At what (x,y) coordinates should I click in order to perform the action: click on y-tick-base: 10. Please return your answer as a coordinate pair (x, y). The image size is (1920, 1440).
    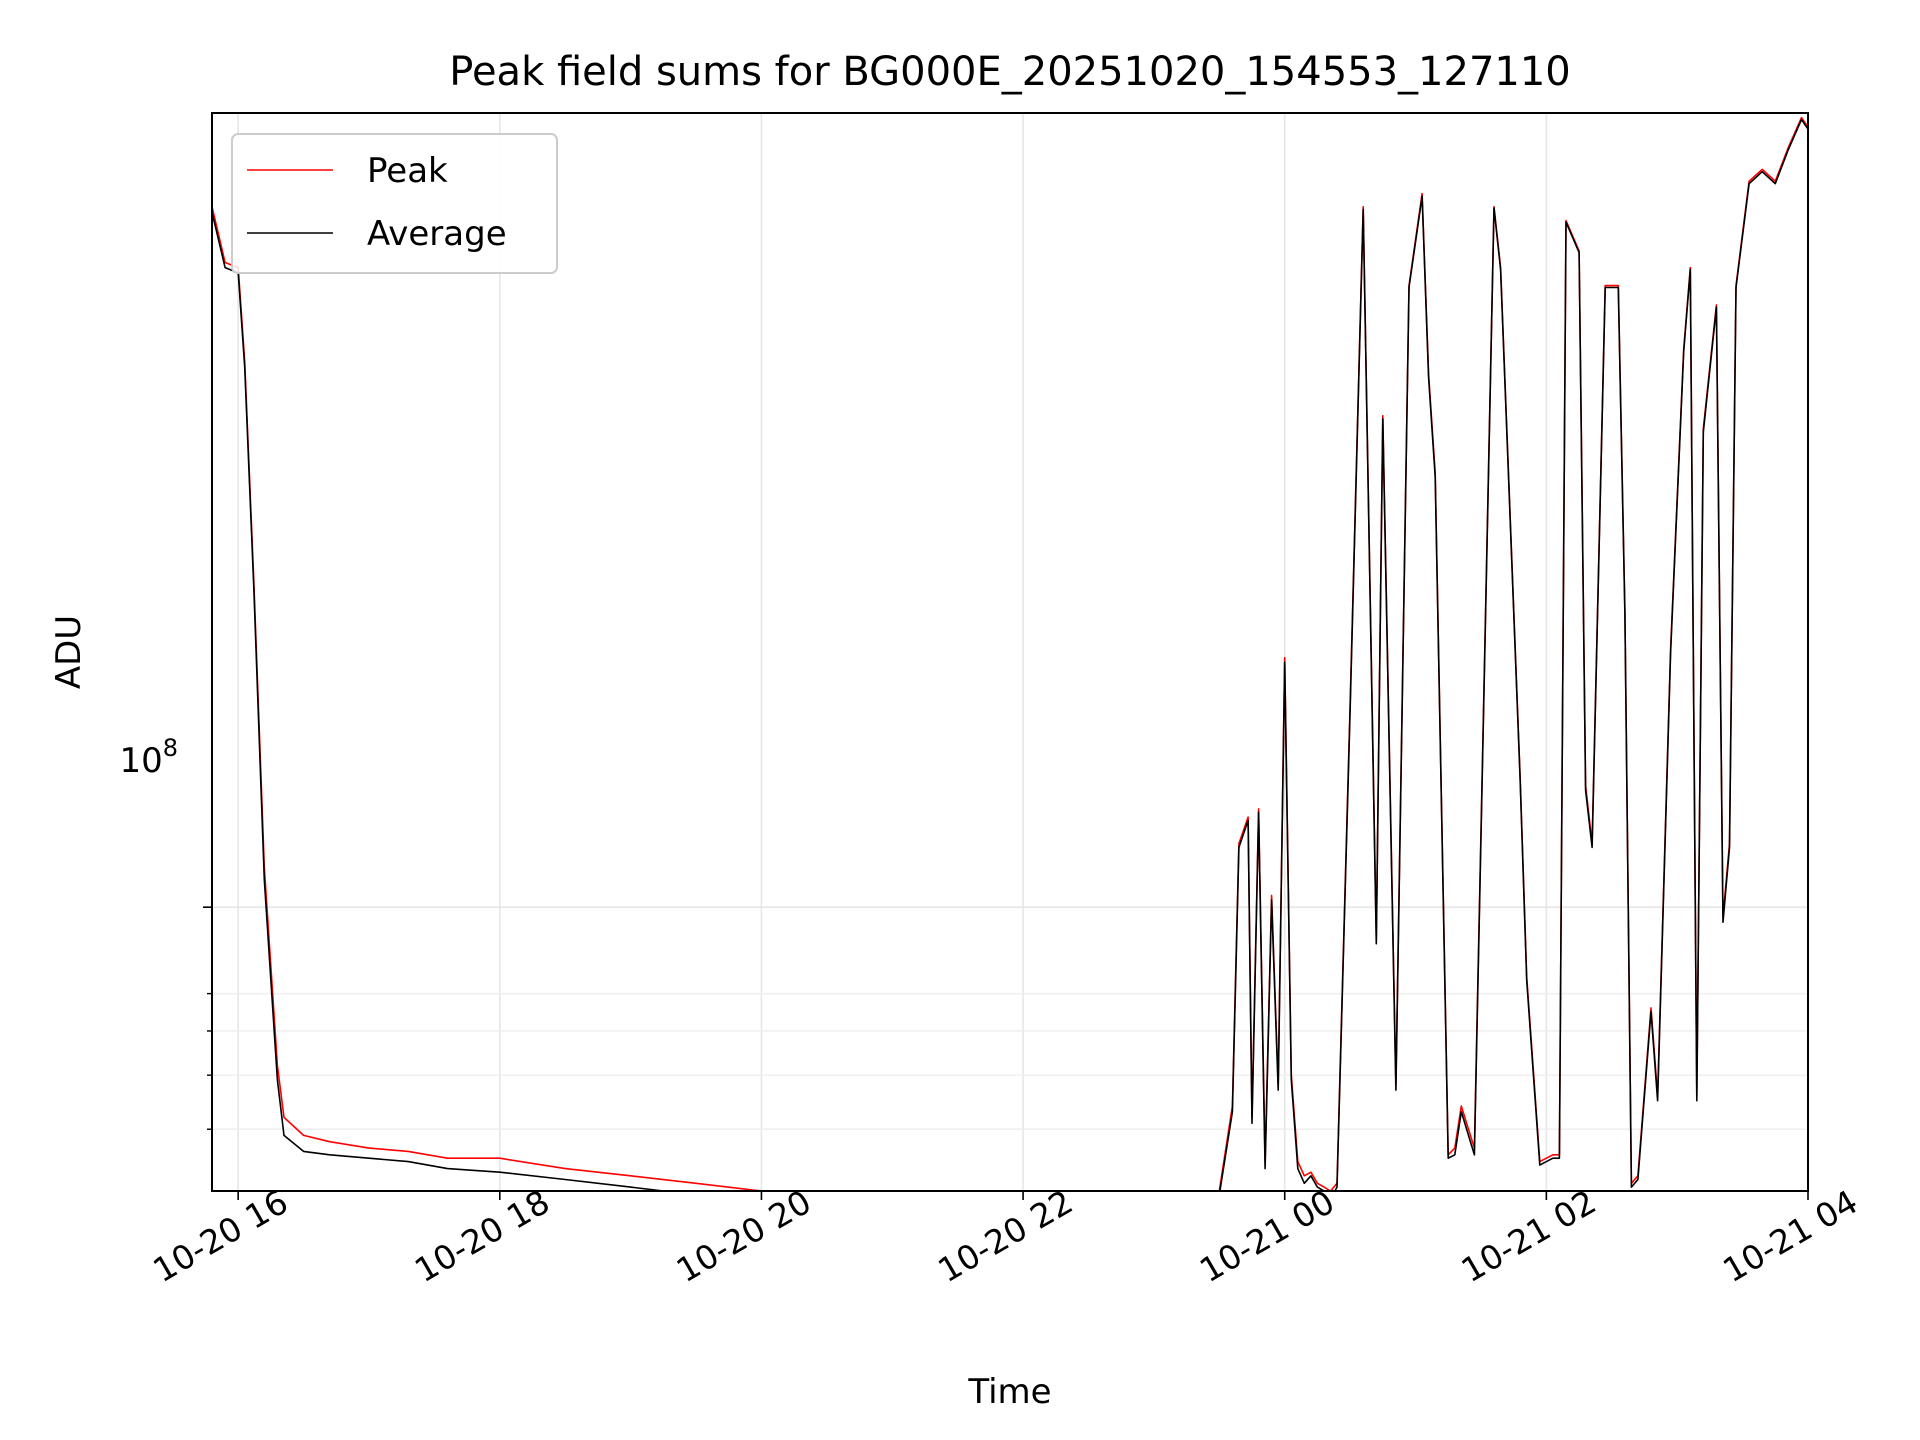
    Looking at the image, I should click on (140, 761).